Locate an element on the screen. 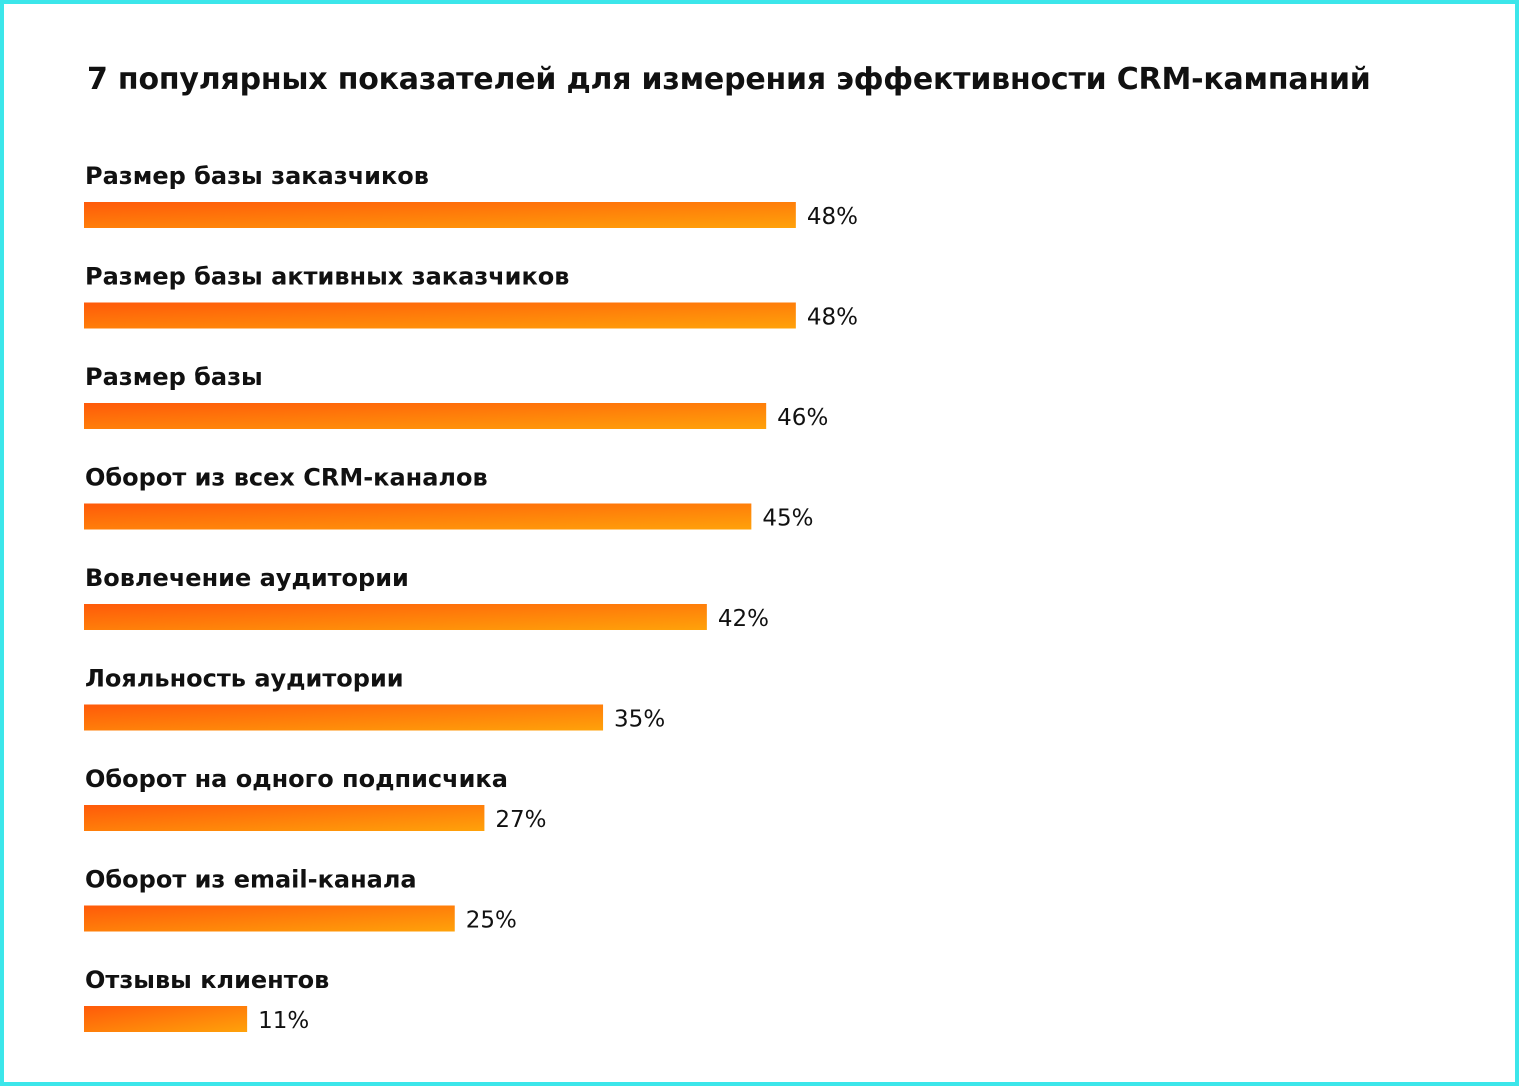 This screenshot has width=1519, height=1086. value-label: 45% is located at coordinates (787, 519).